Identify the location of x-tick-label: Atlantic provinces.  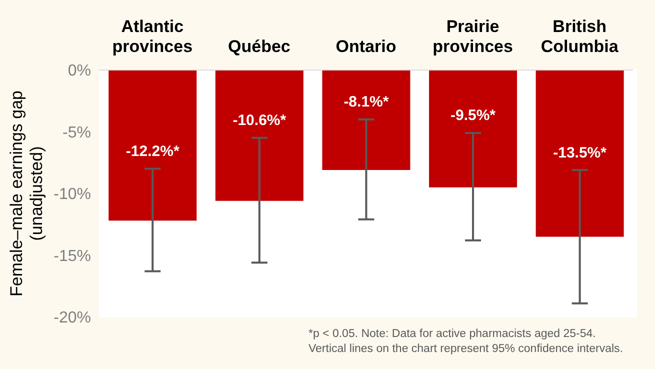
(152, 36).